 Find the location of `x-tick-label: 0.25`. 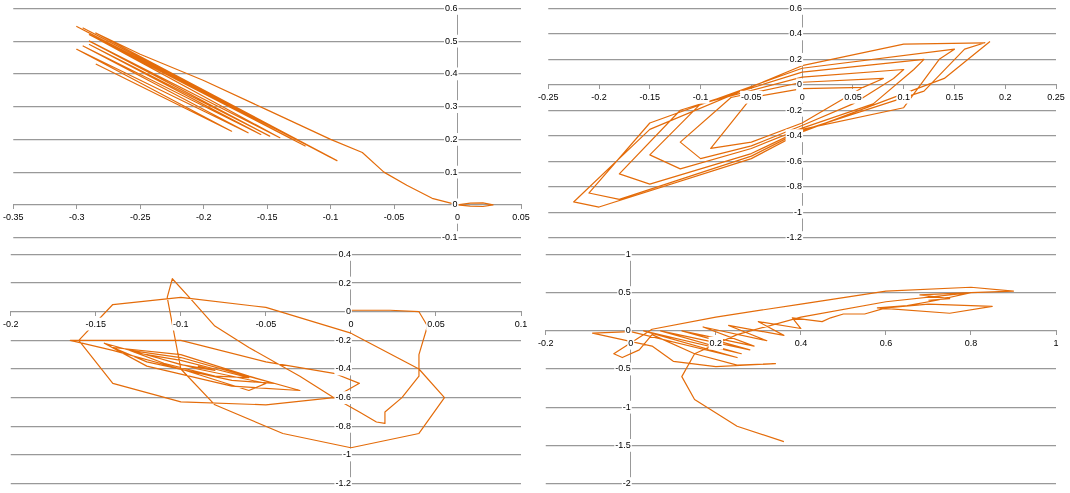

x-tick-label: 0.25 is located at coordinates (1056, 96).